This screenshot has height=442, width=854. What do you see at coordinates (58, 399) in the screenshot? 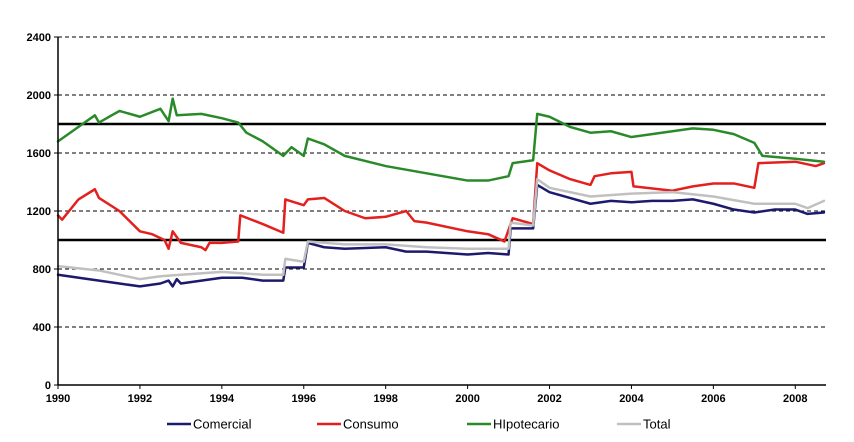
I see `x-tick-label: 1990` at bounding box center [58, 399].